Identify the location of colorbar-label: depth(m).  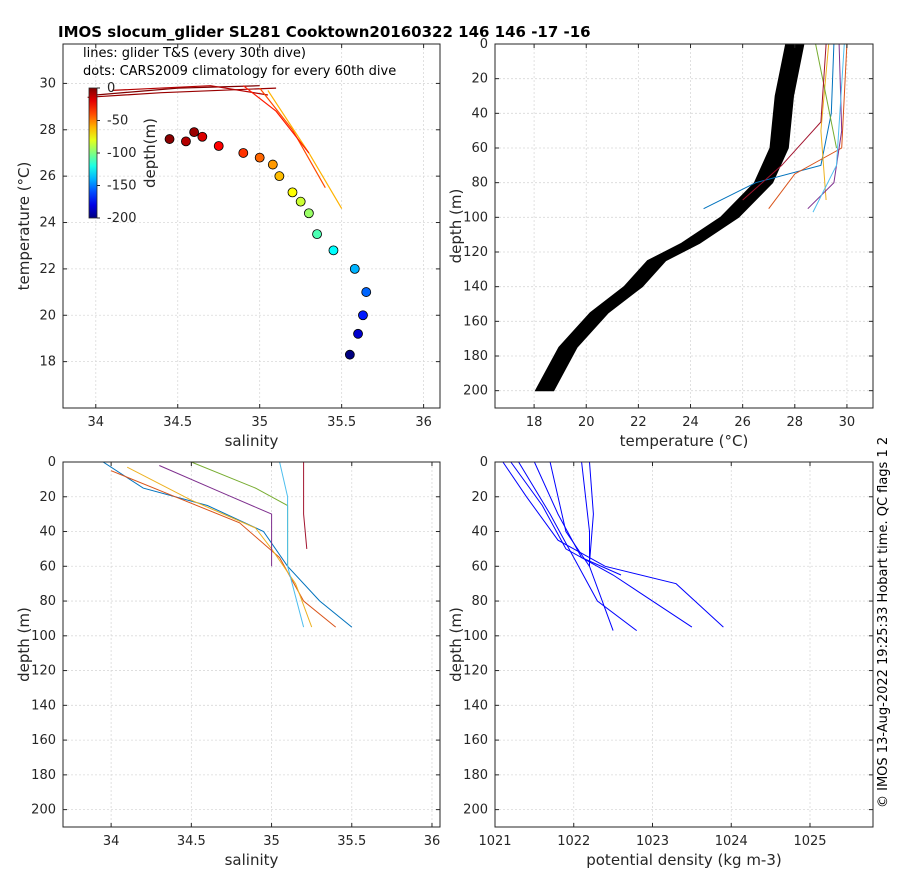
(150, 153).